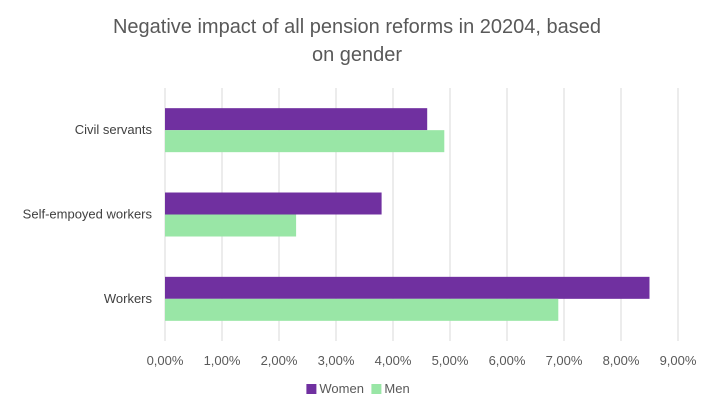 Image resolution: width=715 pixels, height=416 pixels. I want to click on chart-title-line-2: on gender, so click(357, 55).